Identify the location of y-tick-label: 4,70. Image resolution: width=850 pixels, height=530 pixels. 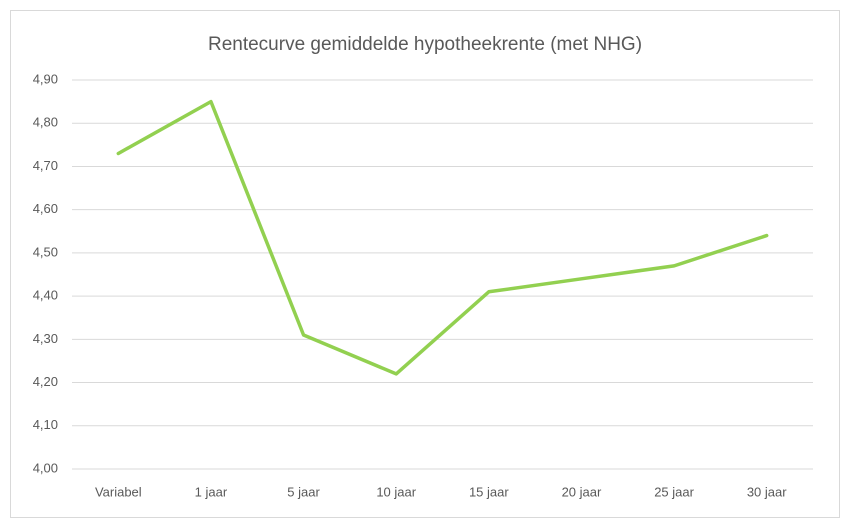
(45, 165).